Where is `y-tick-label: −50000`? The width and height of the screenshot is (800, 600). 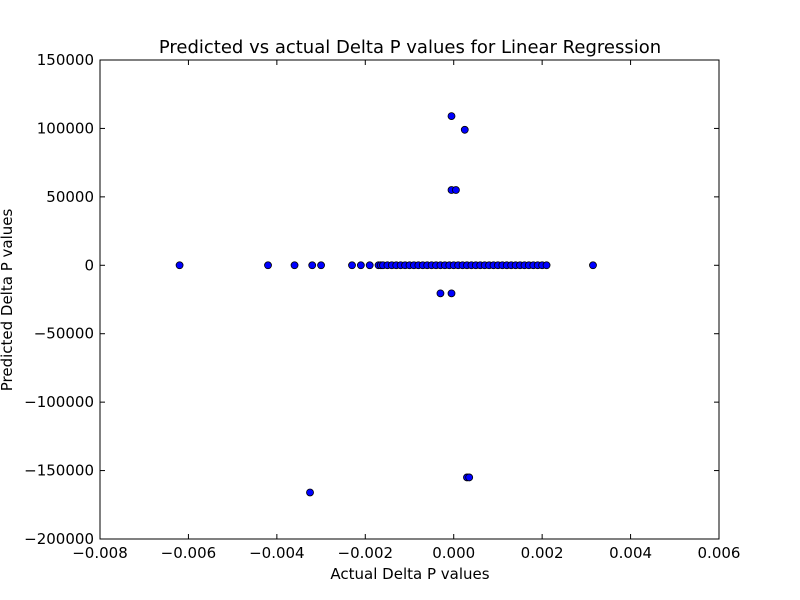 y-tick-label: −50000 is located at coordinates (64, 334).